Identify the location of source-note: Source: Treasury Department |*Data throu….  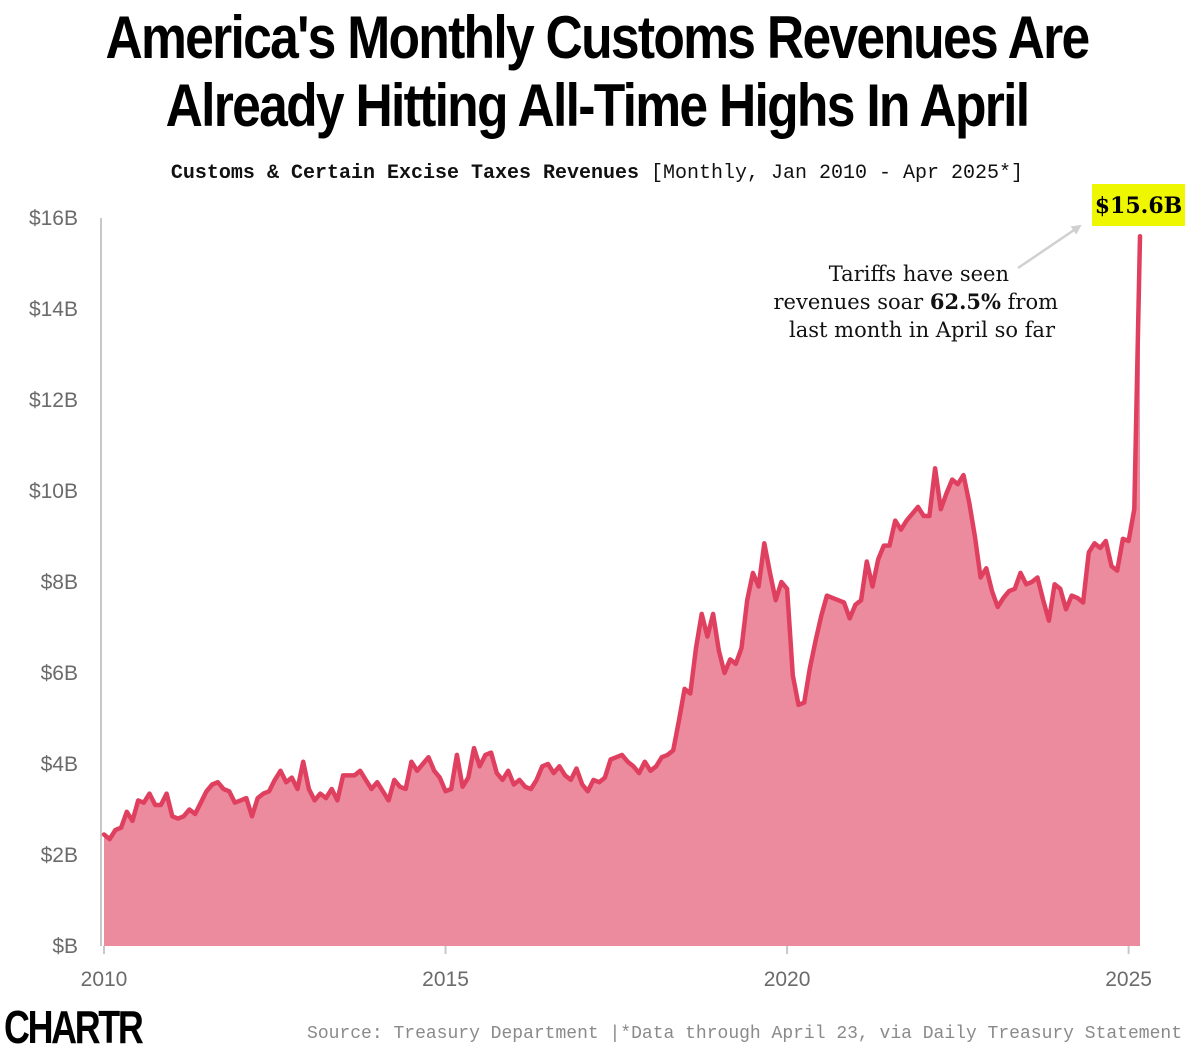
(744, 1034).